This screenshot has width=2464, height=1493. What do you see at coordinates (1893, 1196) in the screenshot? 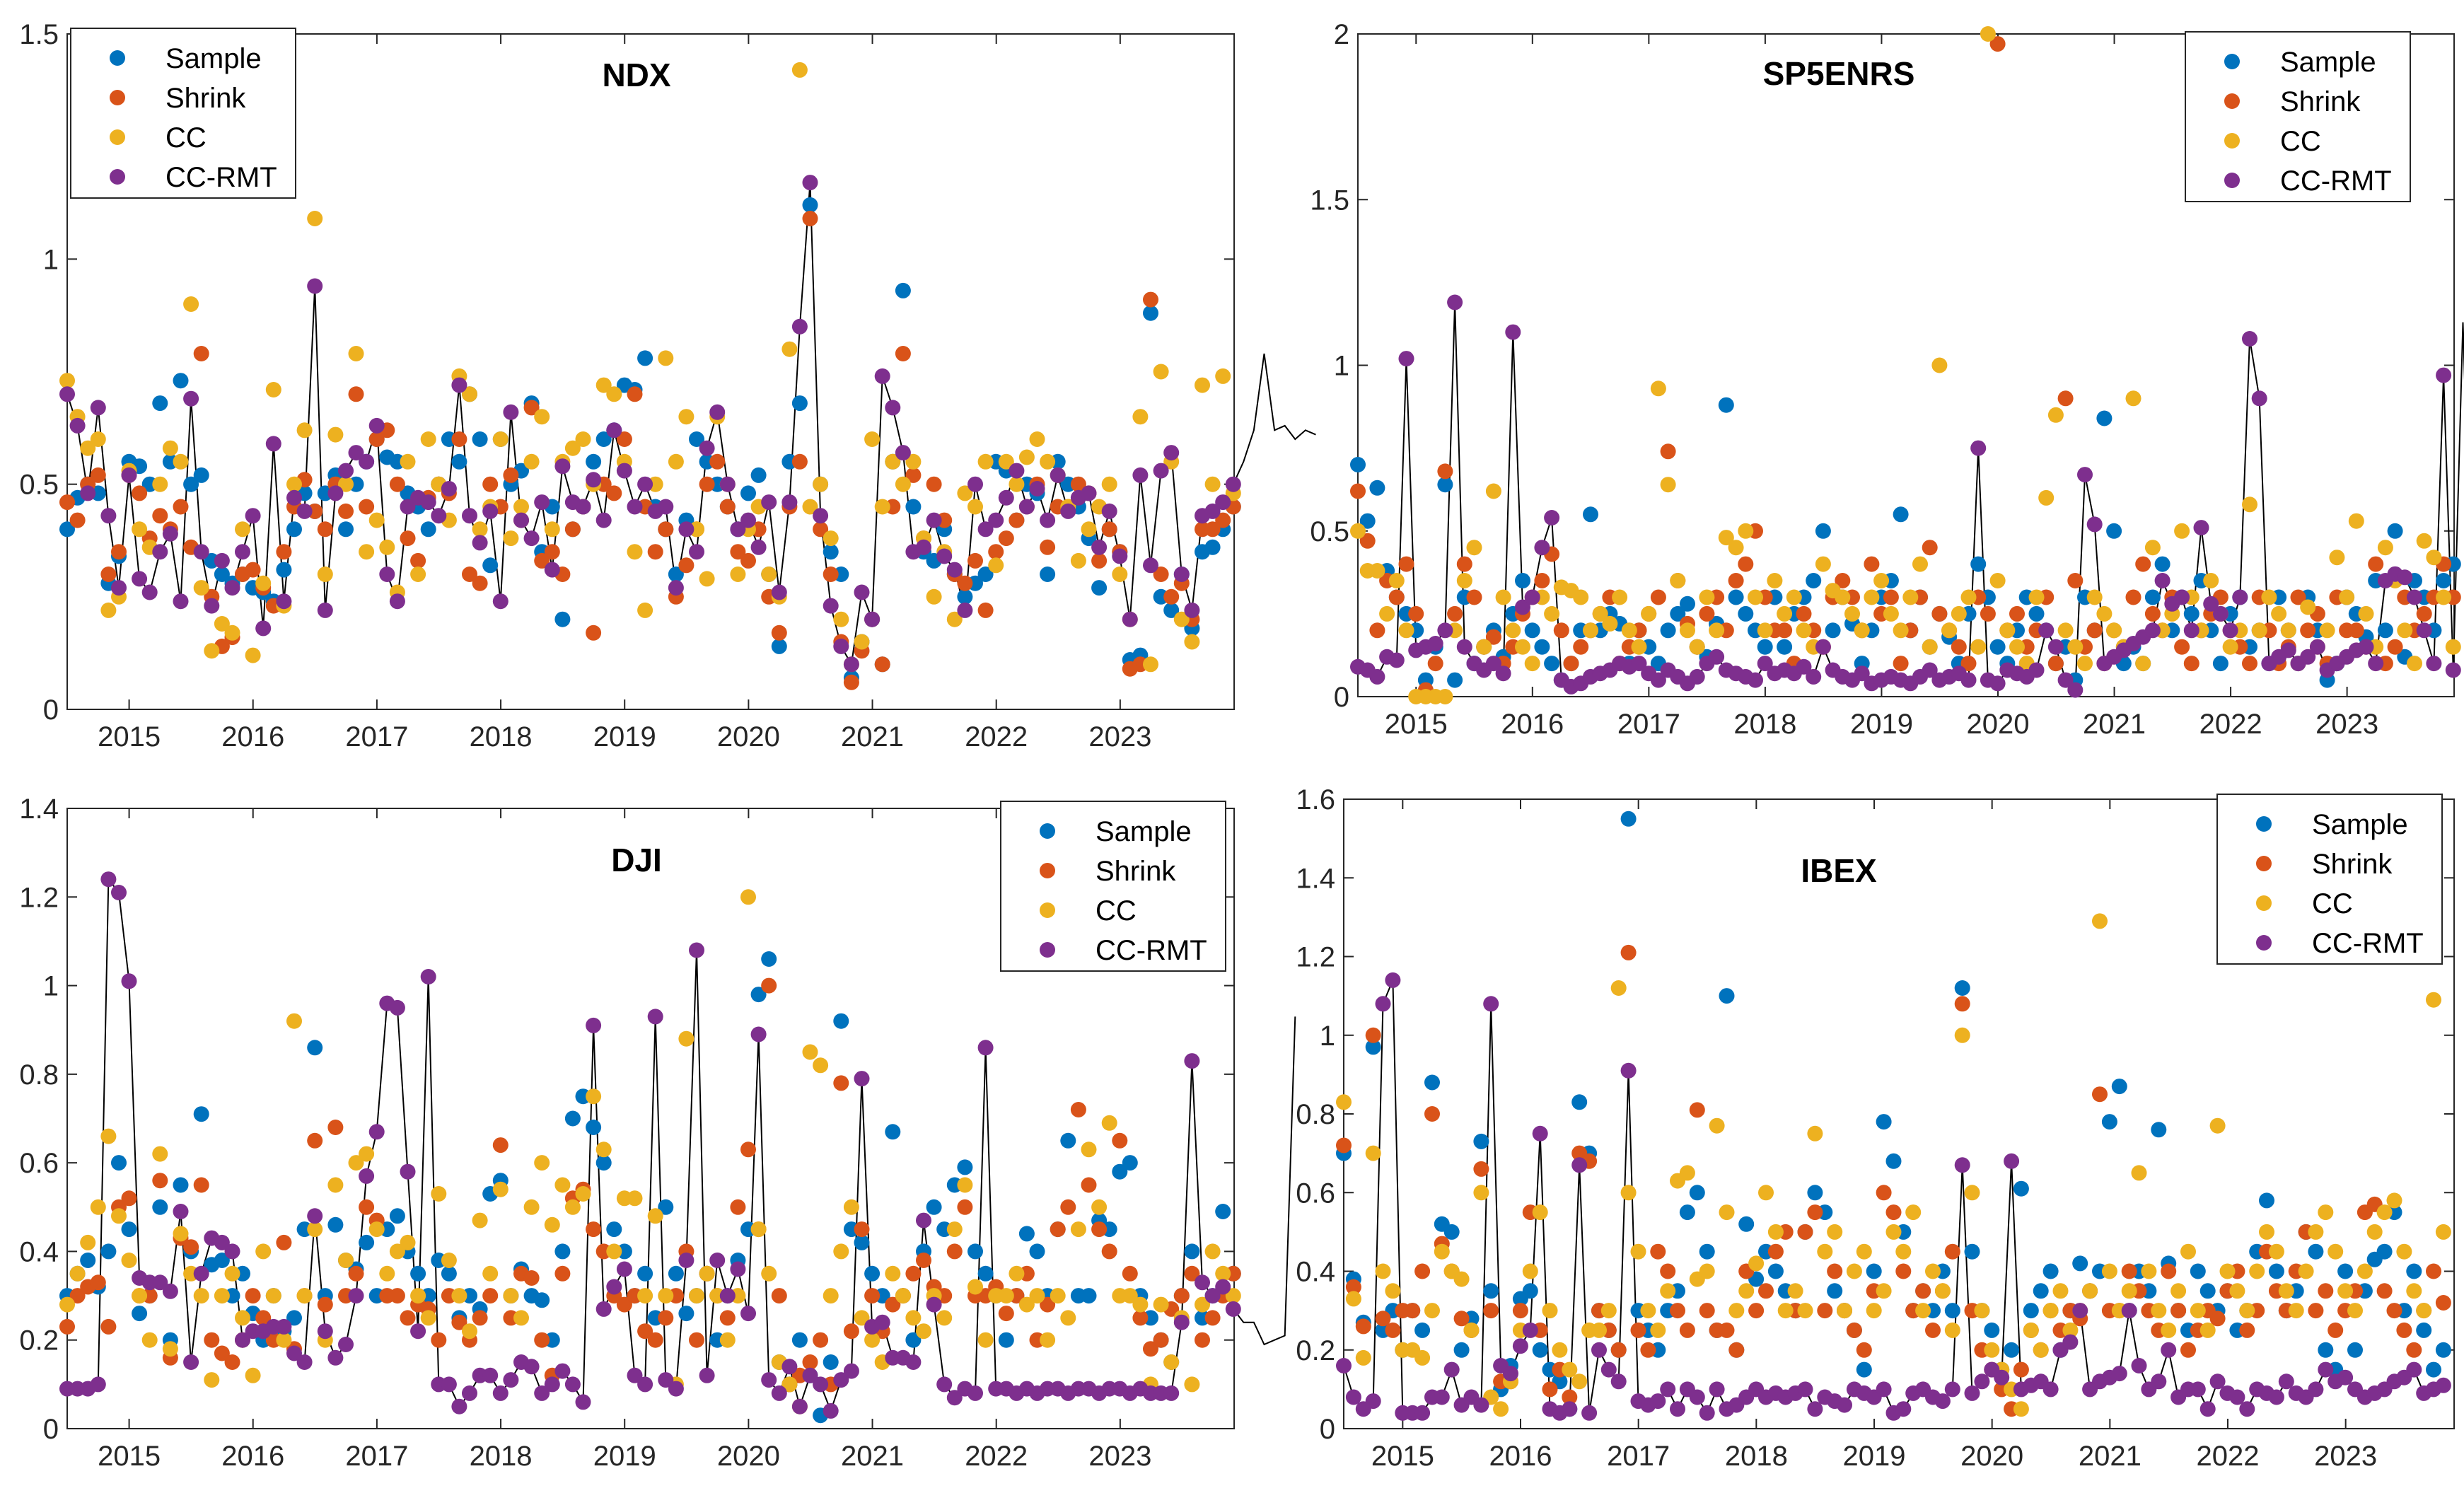
I see `series-cc-rmt` at bounding box center [1893, 1196].